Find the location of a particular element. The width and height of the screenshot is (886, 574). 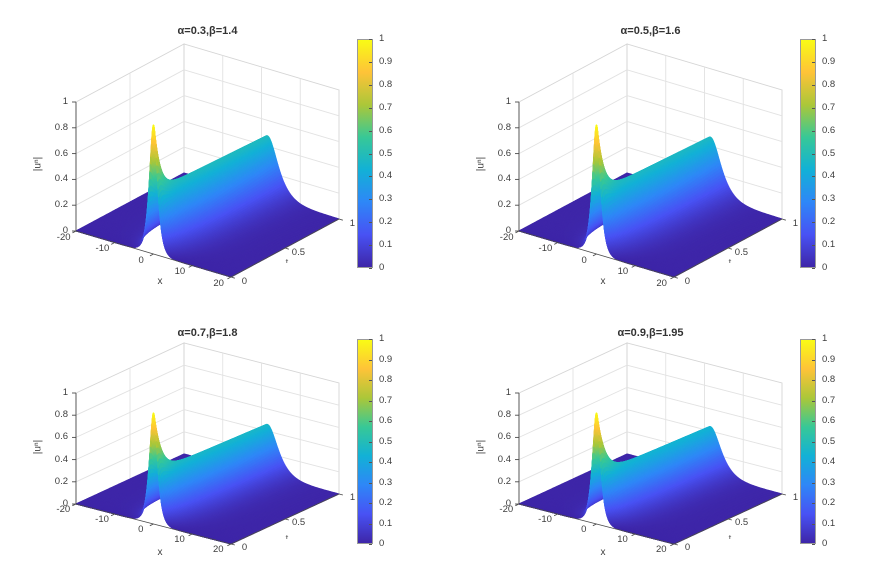

subplot-title: α=0.9,β=1.95 is located at coordinates (650, 333).